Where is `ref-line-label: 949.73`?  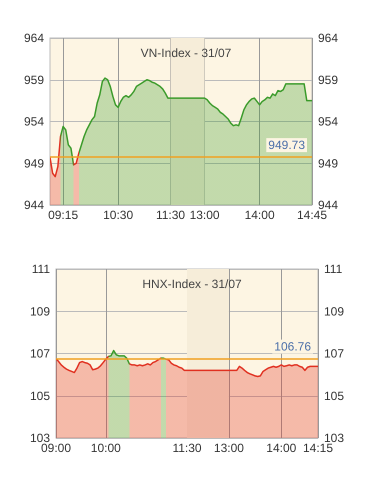
ref-line-label: 949.73 is located at coordinates (287, 145).